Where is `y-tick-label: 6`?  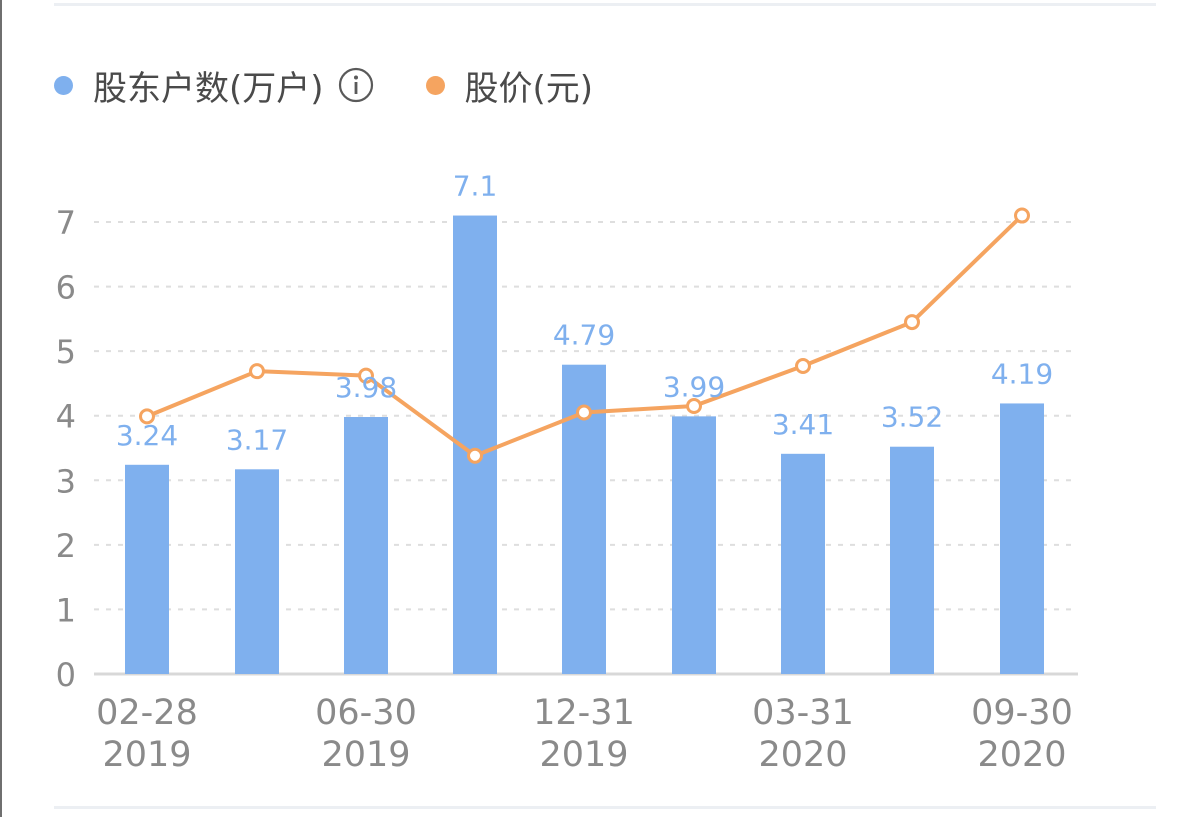 y-tick-label: 6 is located at coordinates (66, 288).